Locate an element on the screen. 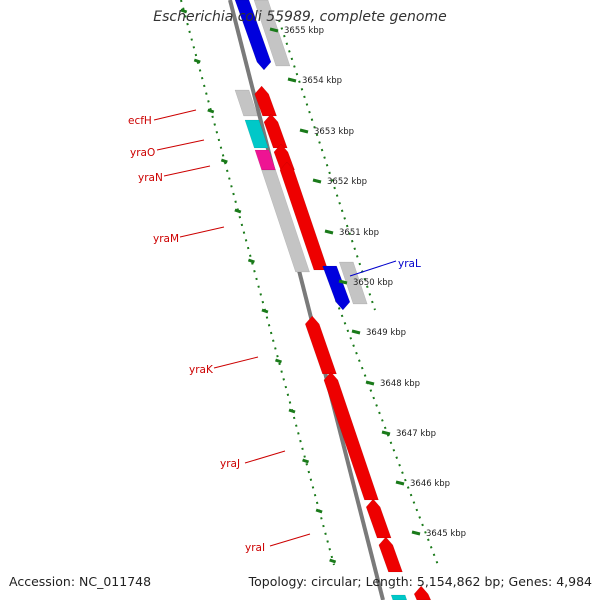  kbp-label: 3654 kbp is located at coordinates (322, 81).